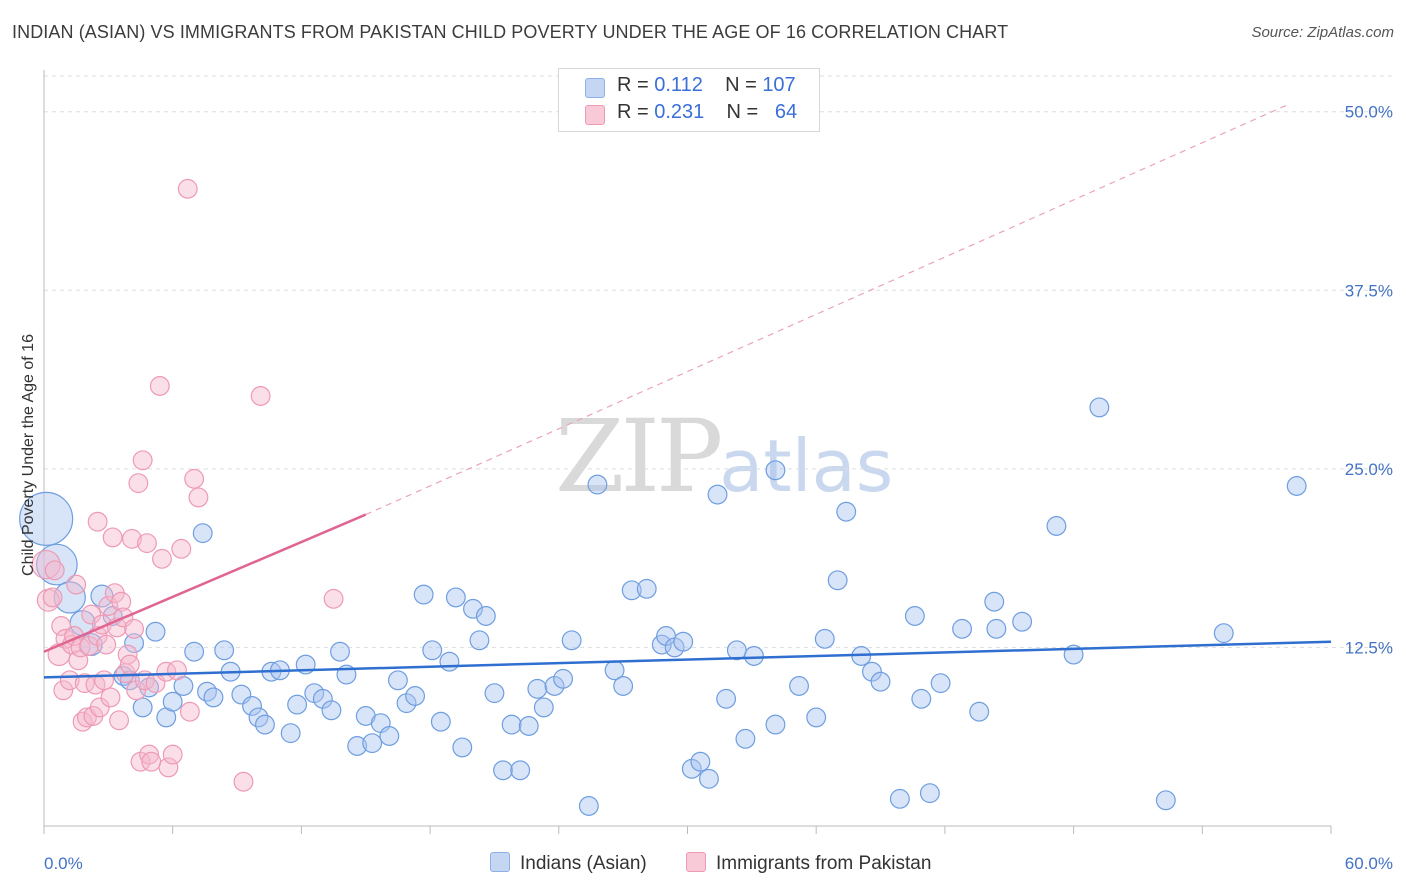 The width and height of the screenshot is (1406, 892). I want to click on indians-trend-line, so click(687, 659).